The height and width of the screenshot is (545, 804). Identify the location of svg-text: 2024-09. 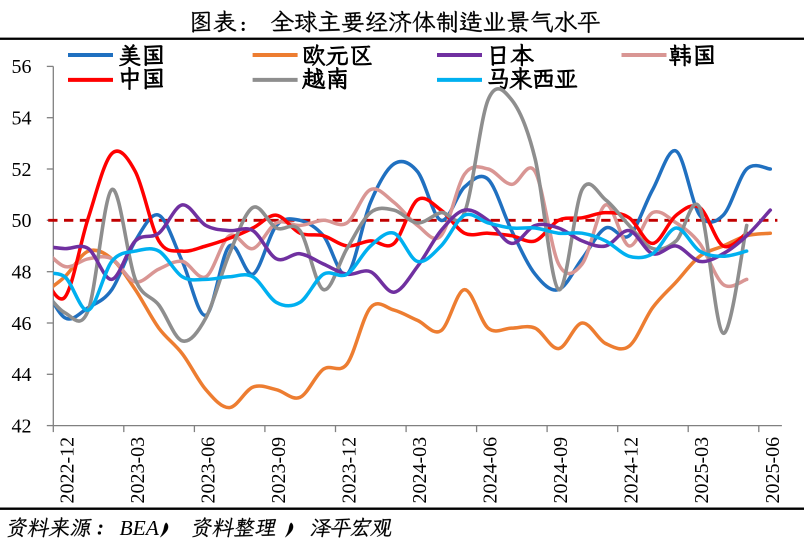
(561, 470).